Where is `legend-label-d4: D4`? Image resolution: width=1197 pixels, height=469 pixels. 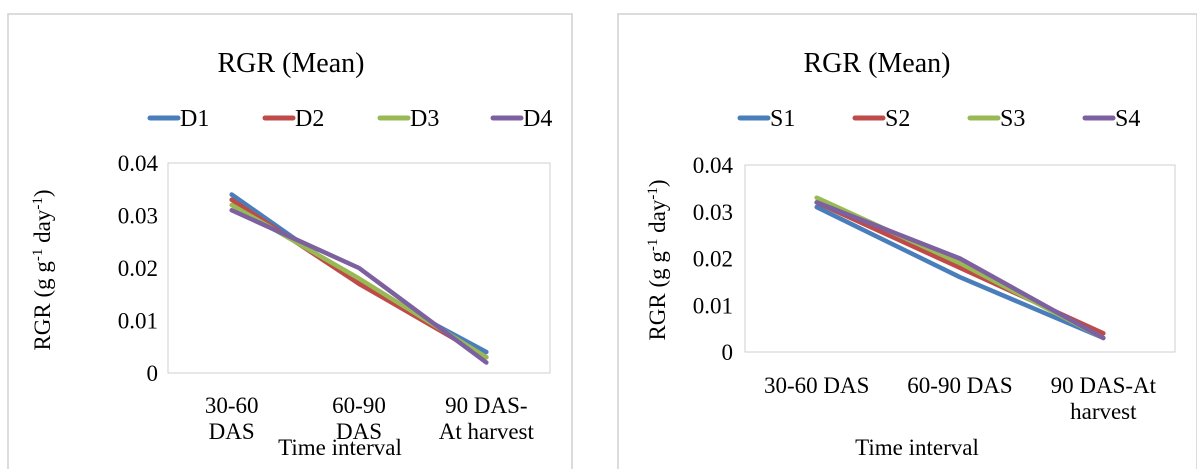
legend-label-d4: D4 is located at coordinates (537, 119).